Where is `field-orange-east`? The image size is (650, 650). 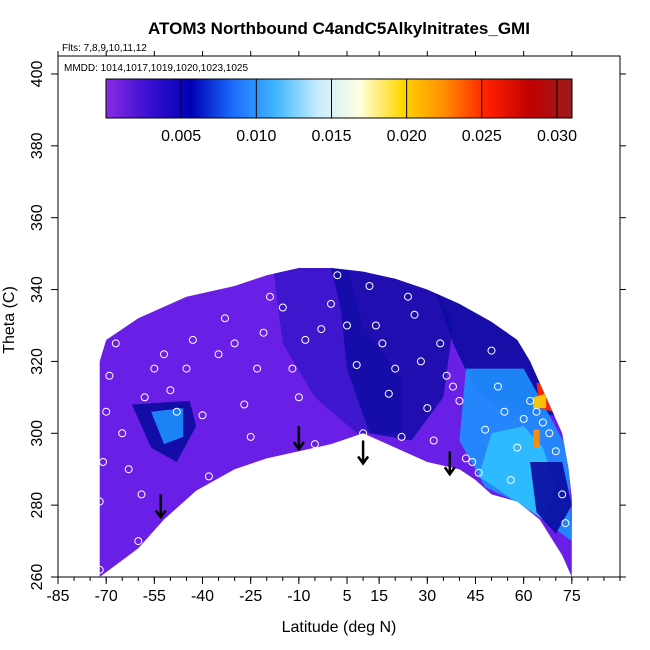
field-orange-east is located at coordinates (536, 438).